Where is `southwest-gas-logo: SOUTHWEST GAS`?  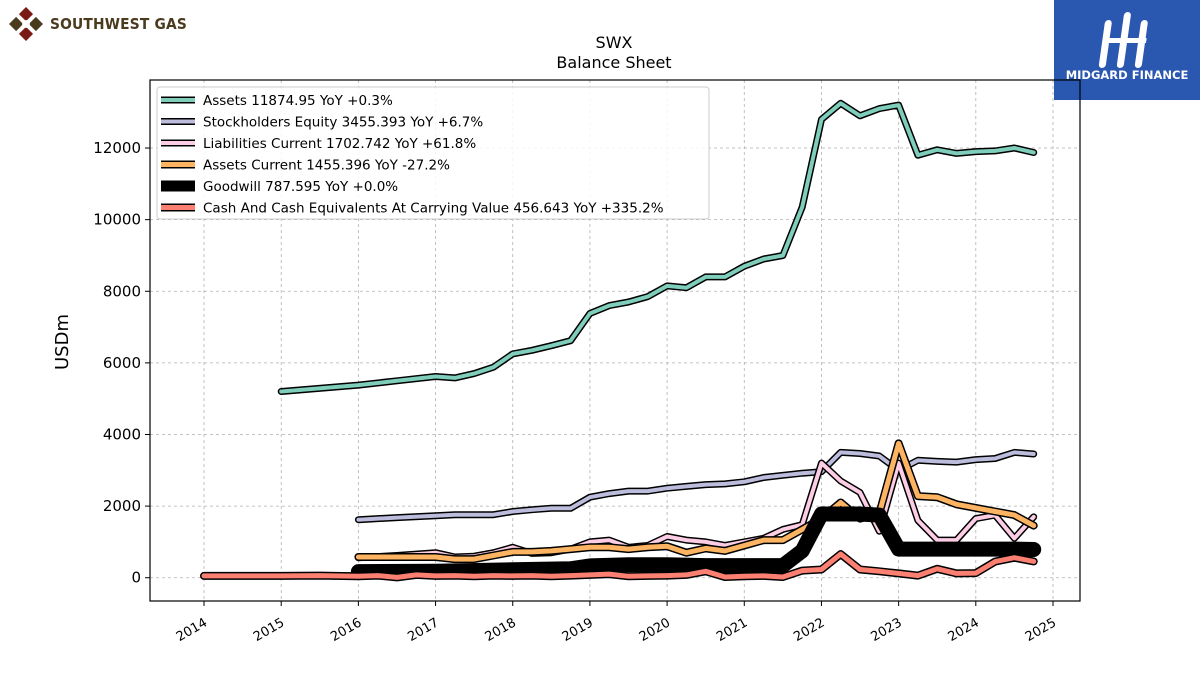 southwest-gas-logo: SOUTHWEST GAS is located at coordinates (104, 24).